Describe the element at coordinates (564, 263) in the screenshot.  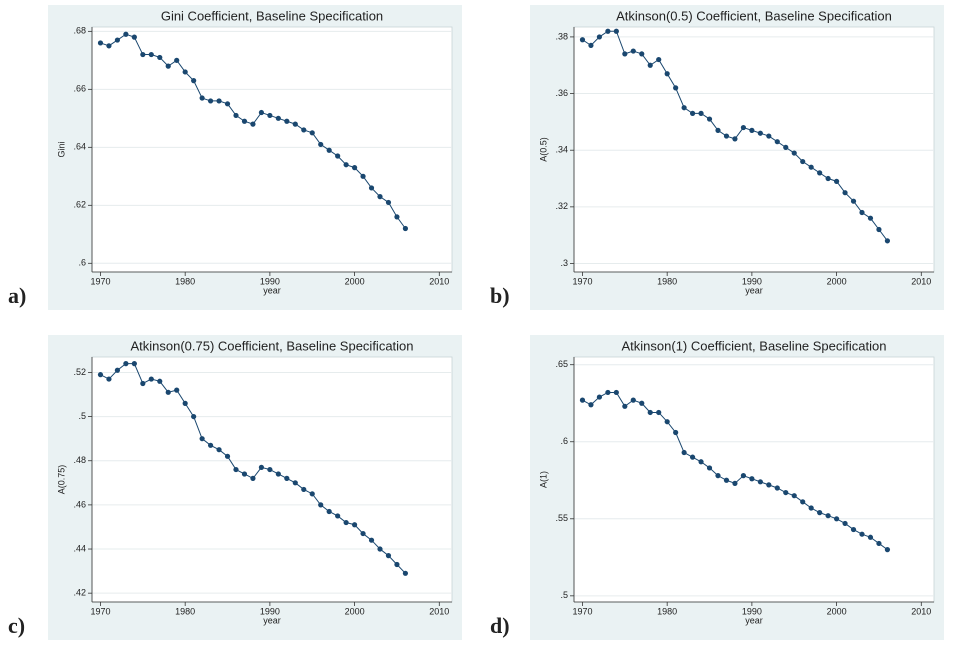
I see `y-tick-label: .3` at that location.